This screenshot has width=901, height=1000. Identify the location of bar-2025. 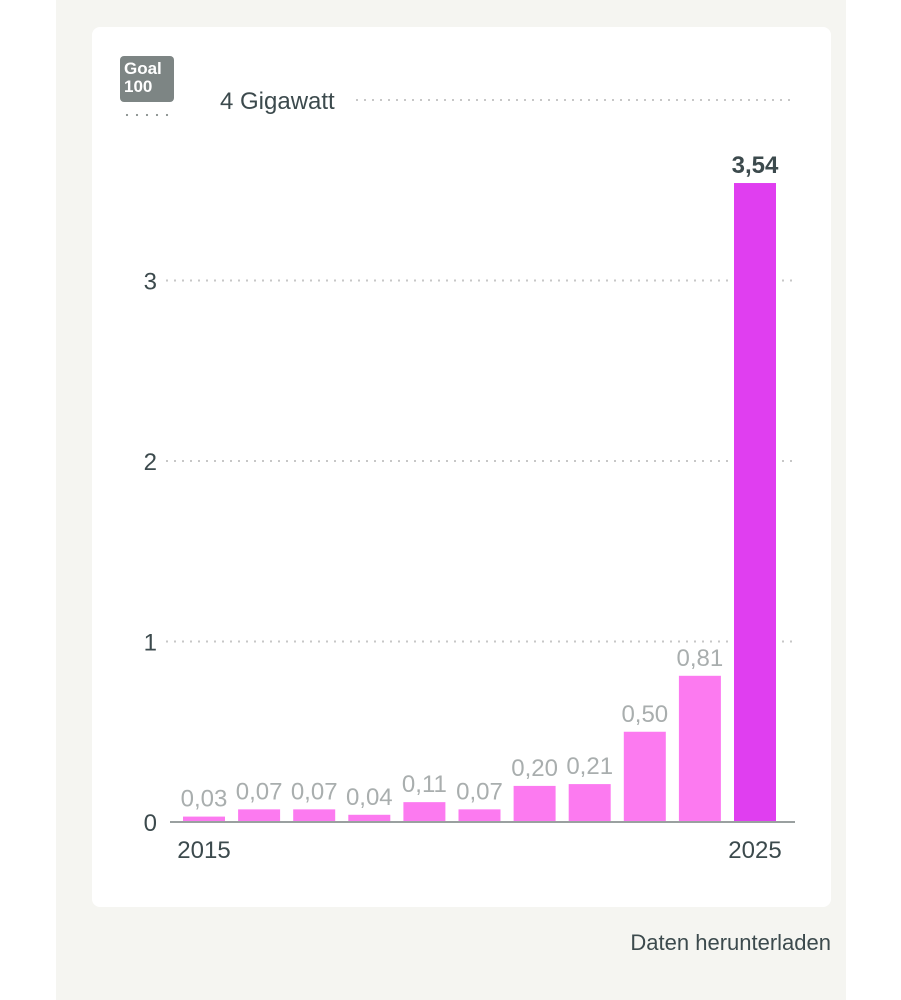
(755, 502).